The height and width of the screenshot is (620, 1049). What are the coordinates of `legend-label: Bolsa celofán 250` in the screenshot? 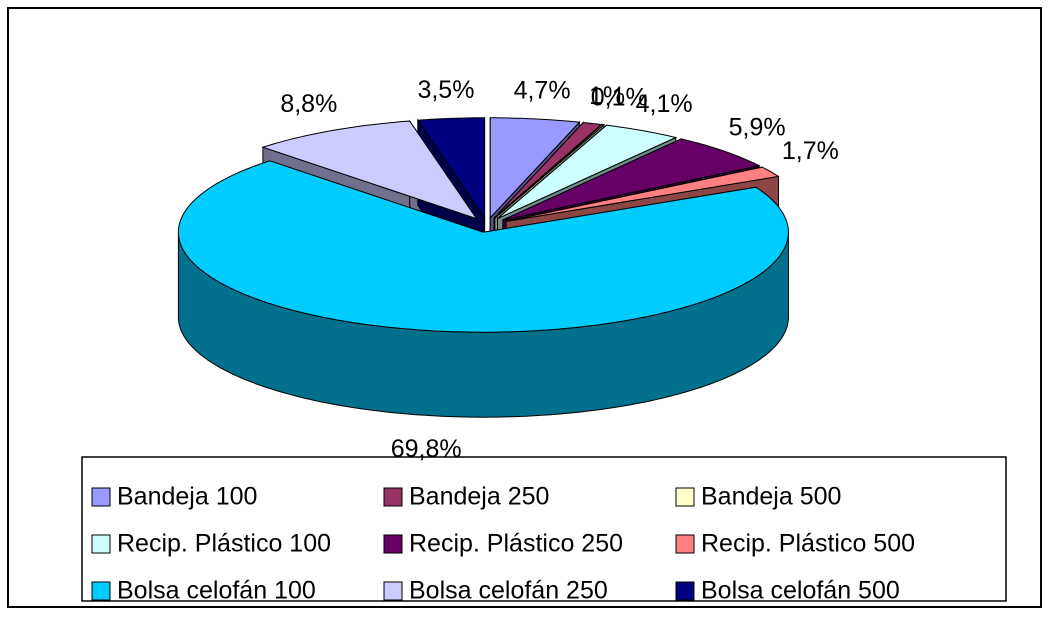 It's located at (508, 591).